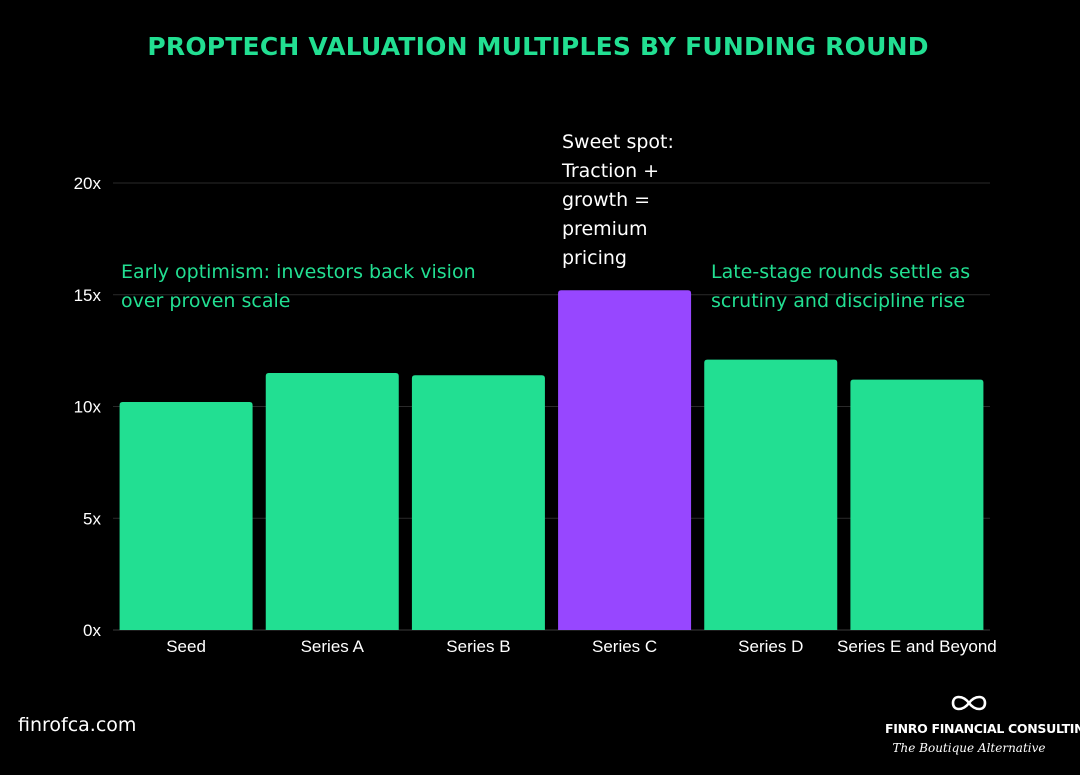  Describe the element at coordinates (333, 646) in the screenshot. I see `x-tick-label: Series A` at that location.